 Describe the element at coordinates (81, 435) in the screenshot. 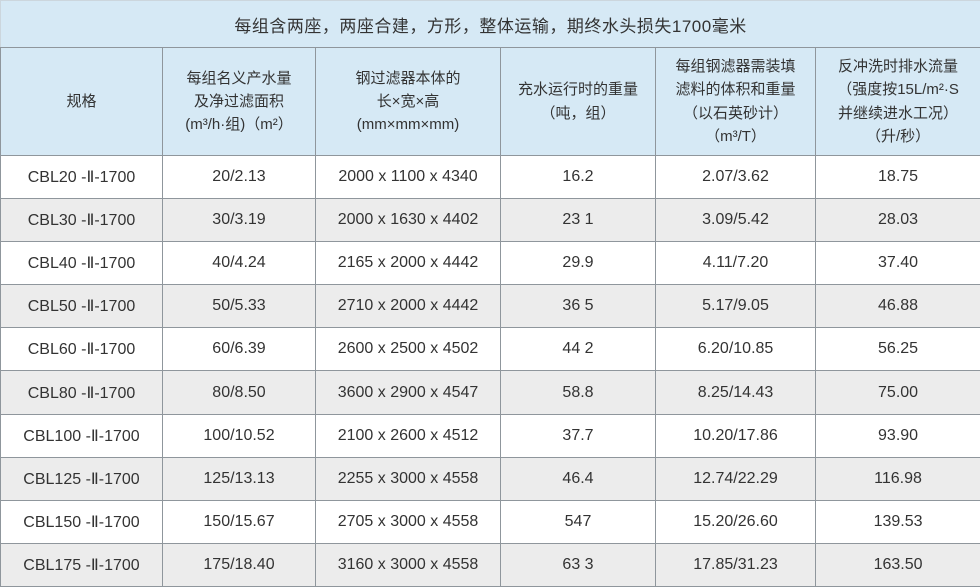

I see `cell-spec: CBL100 -Ⅱ-1700` at that location.